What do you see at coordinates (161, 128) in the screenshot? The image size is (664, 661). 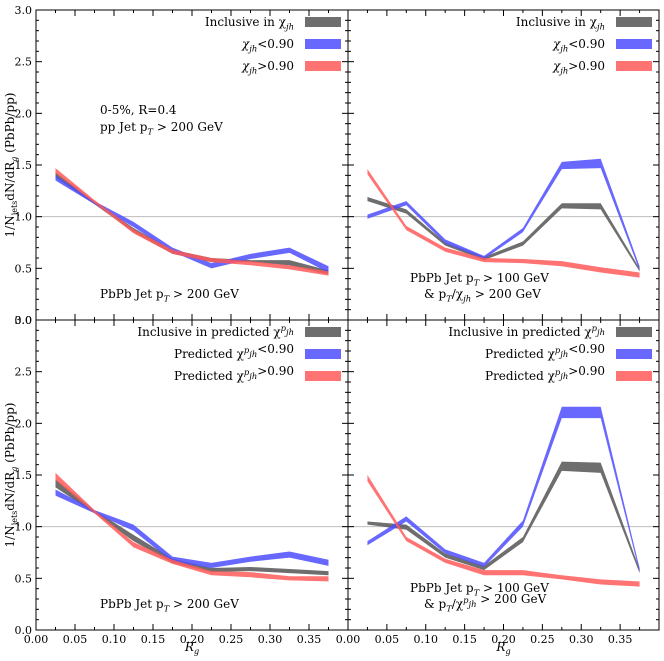 I see `annotation-text: pp Jet pT > 200 GeV` at bounding box center [161, 128].